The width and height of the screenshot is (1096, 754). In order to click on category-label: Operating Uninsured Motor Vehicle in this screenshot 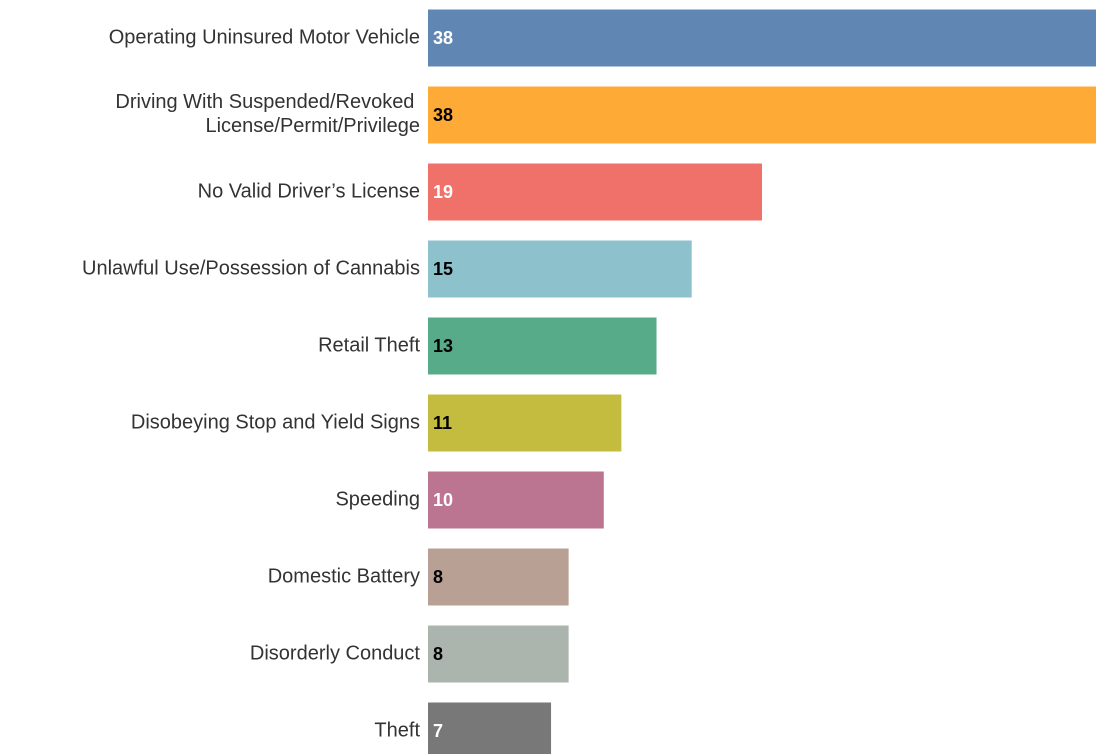, I will do `click(264, 37)`.